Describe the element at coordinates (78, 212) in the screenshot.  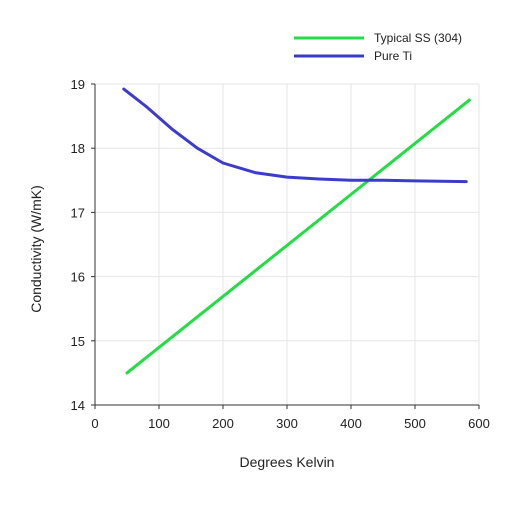
I see `y-tick-label: 17` at that location.